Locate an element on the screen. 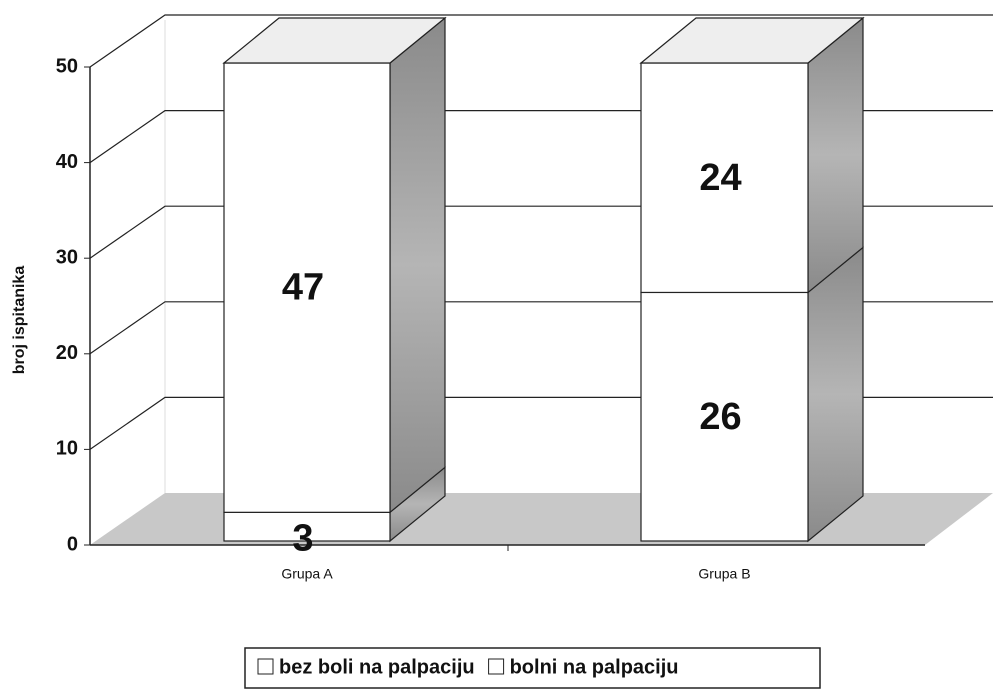 This screenshot has height=689, width=993. y-tick-label: 50 is located at coordinates (67, 66).